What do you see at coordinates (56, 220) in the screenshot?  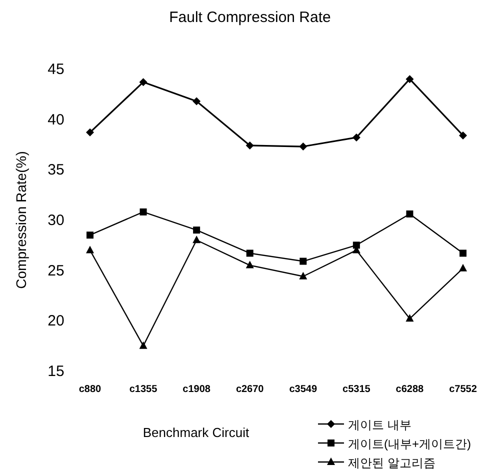 I see `y-tick-label: 30` at bounding box center [56, 220].